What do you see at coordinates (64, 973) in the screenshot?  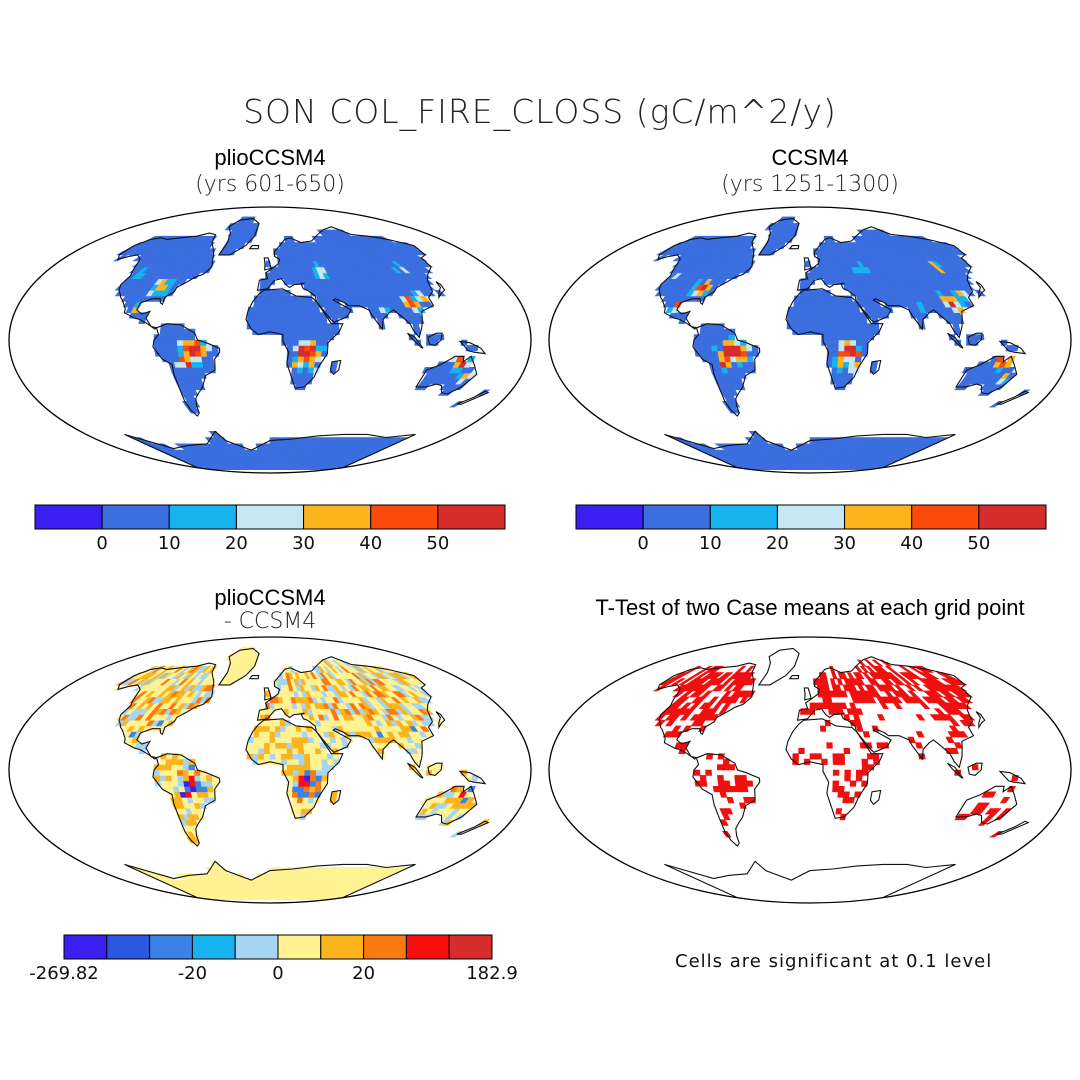 I see `colorbar-tick-label: -269.82` at bounding box center [64, 973].